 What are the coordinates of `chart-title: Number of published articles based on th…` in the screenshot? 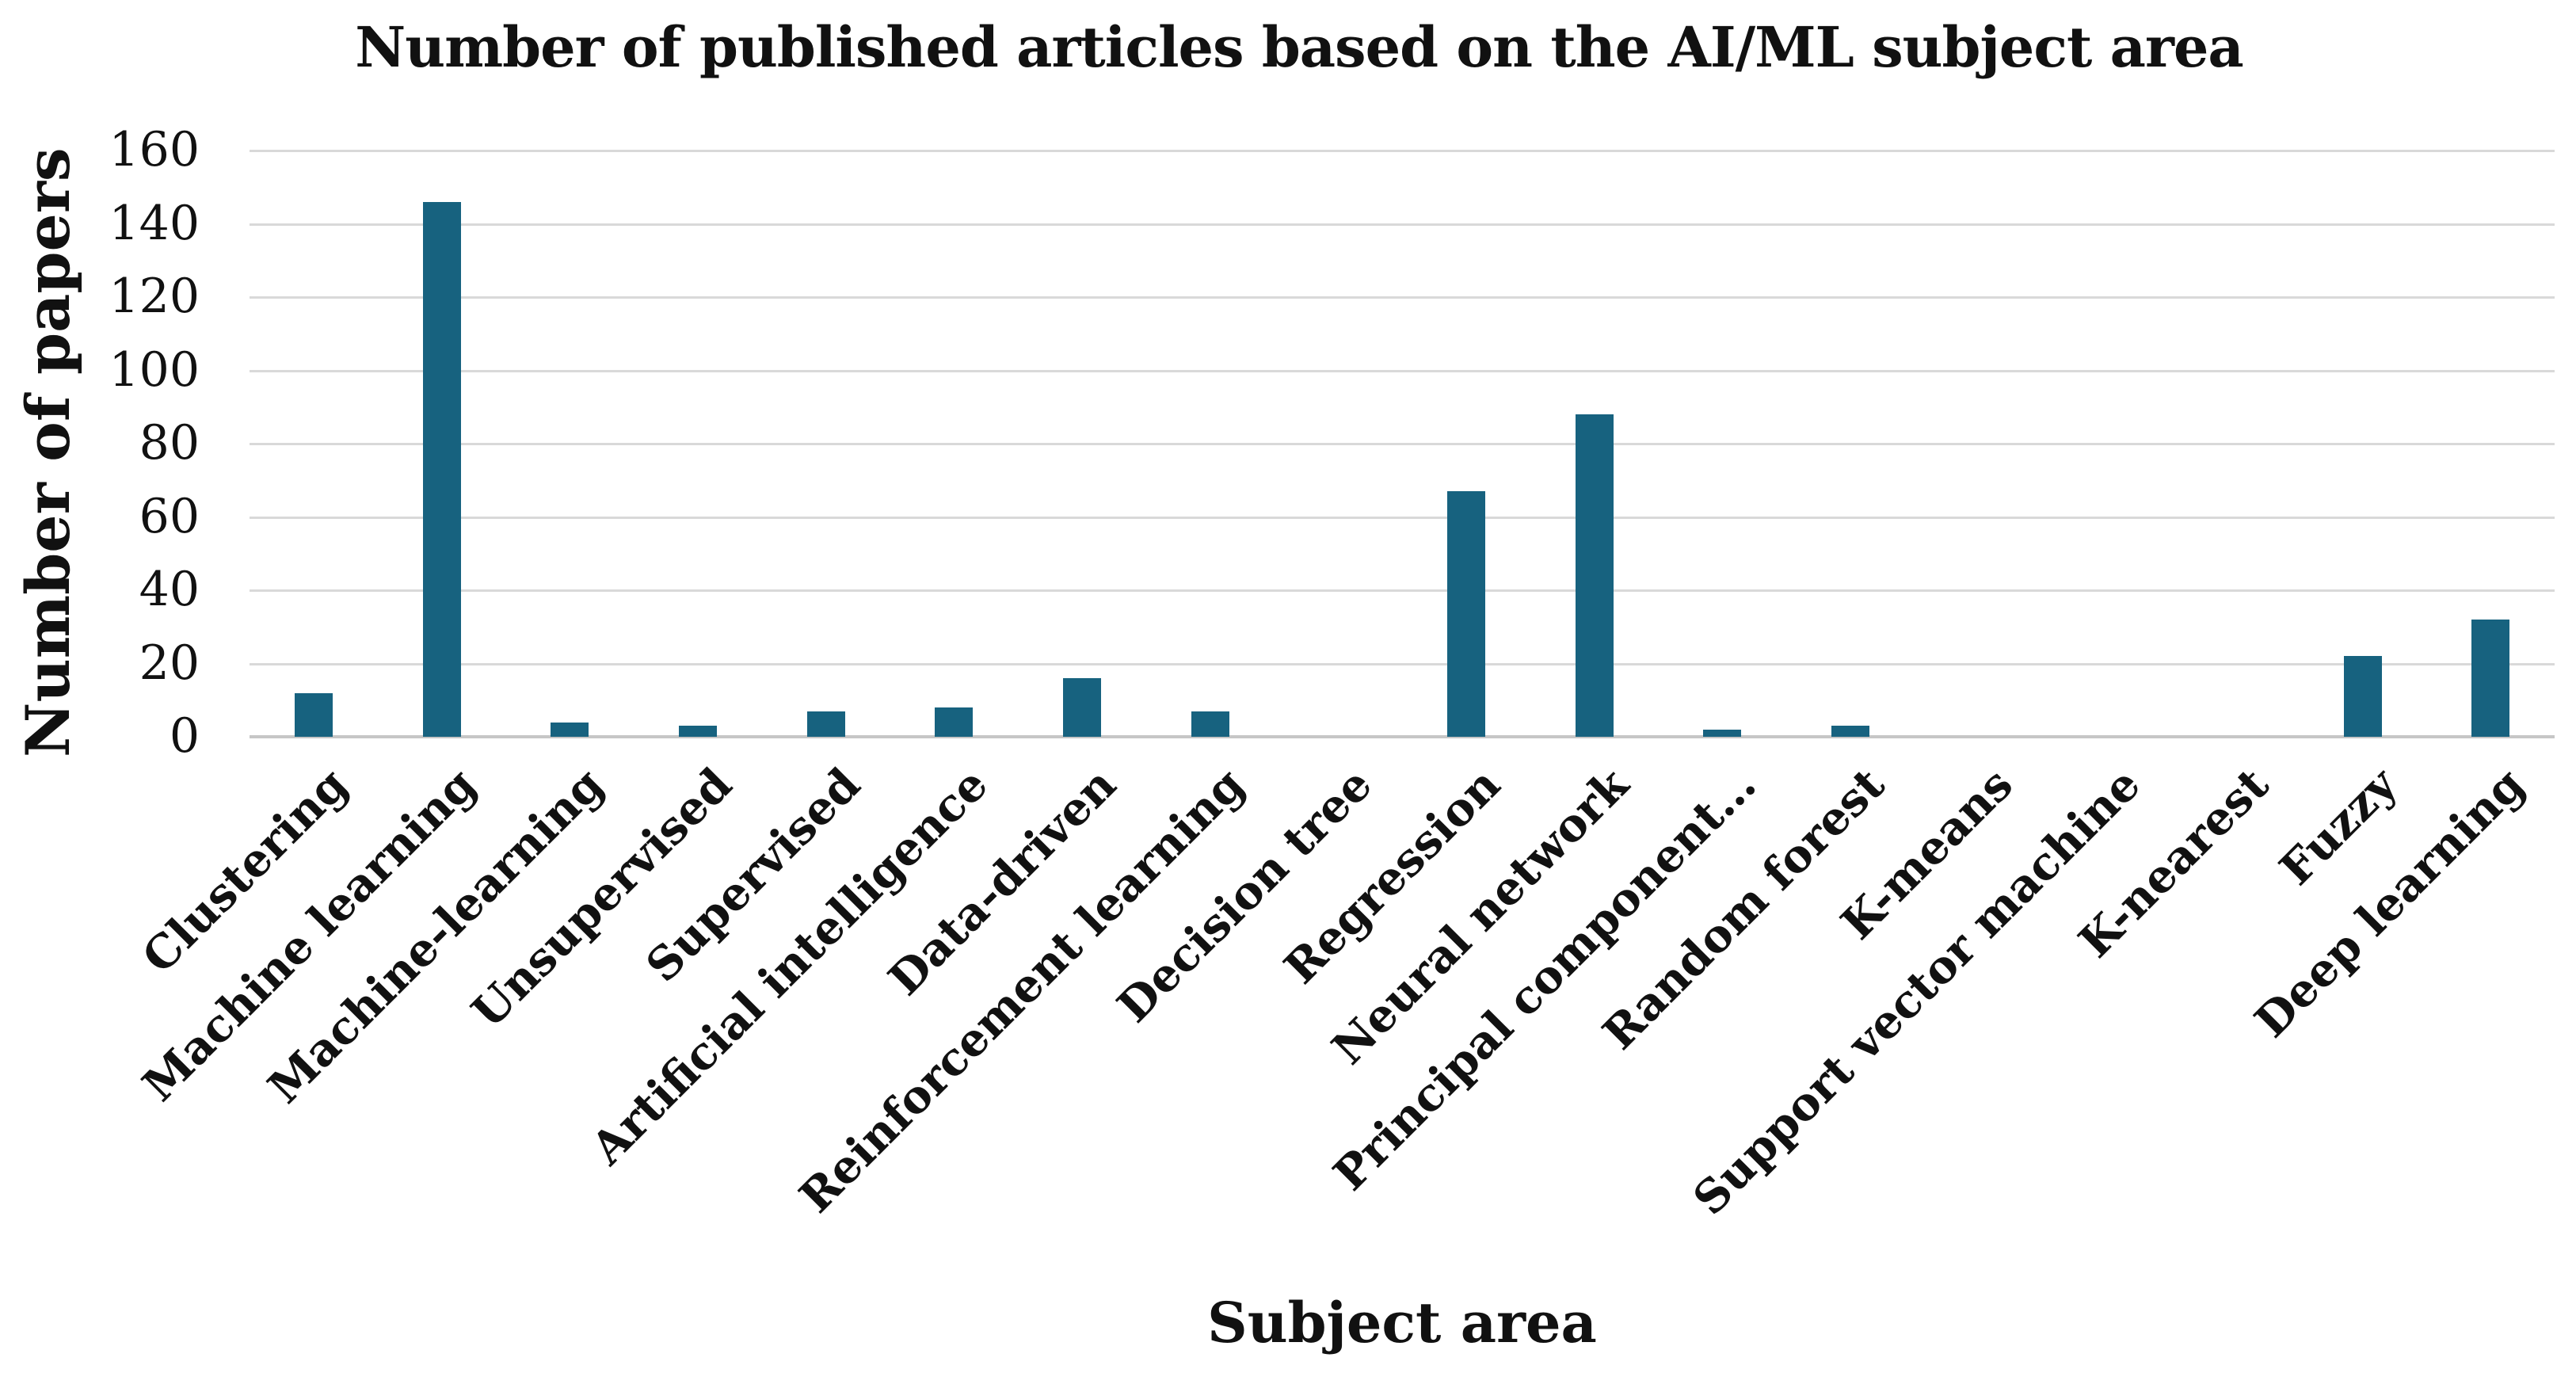 It's located at (1299, 47).